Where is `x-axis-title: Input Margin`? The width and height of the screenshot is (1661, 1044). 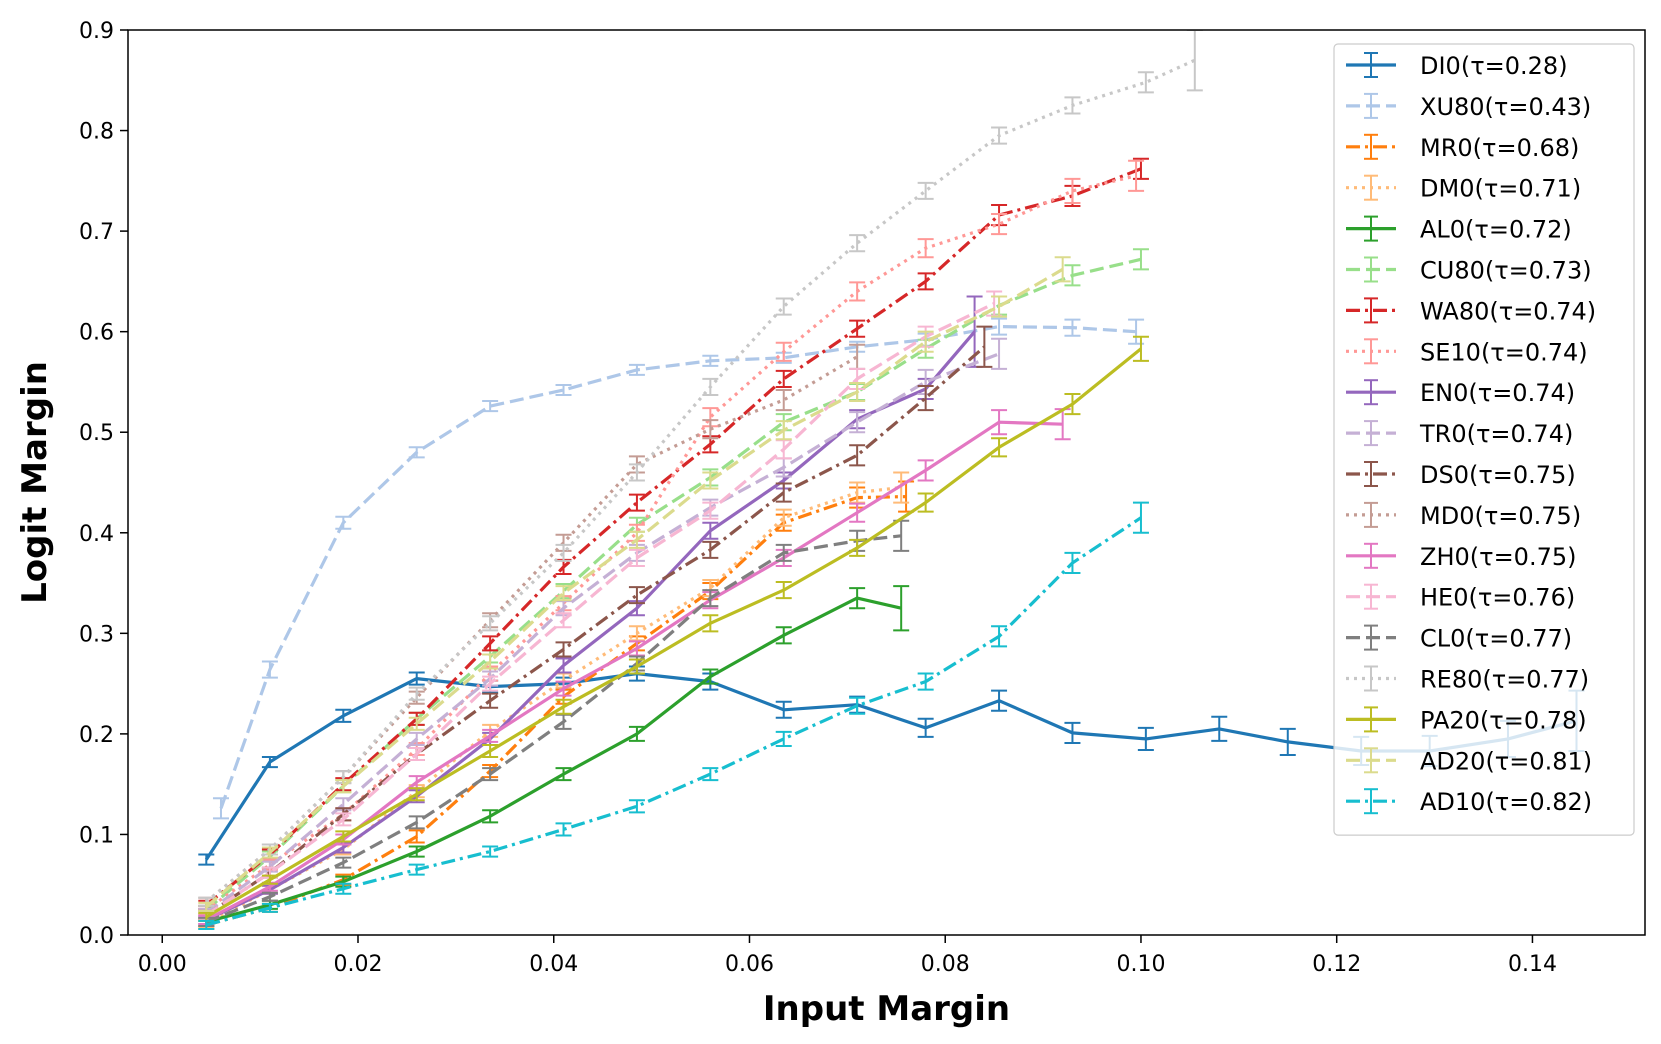
x-axis-title: Input Margin is located at coordinates (886, 1009).